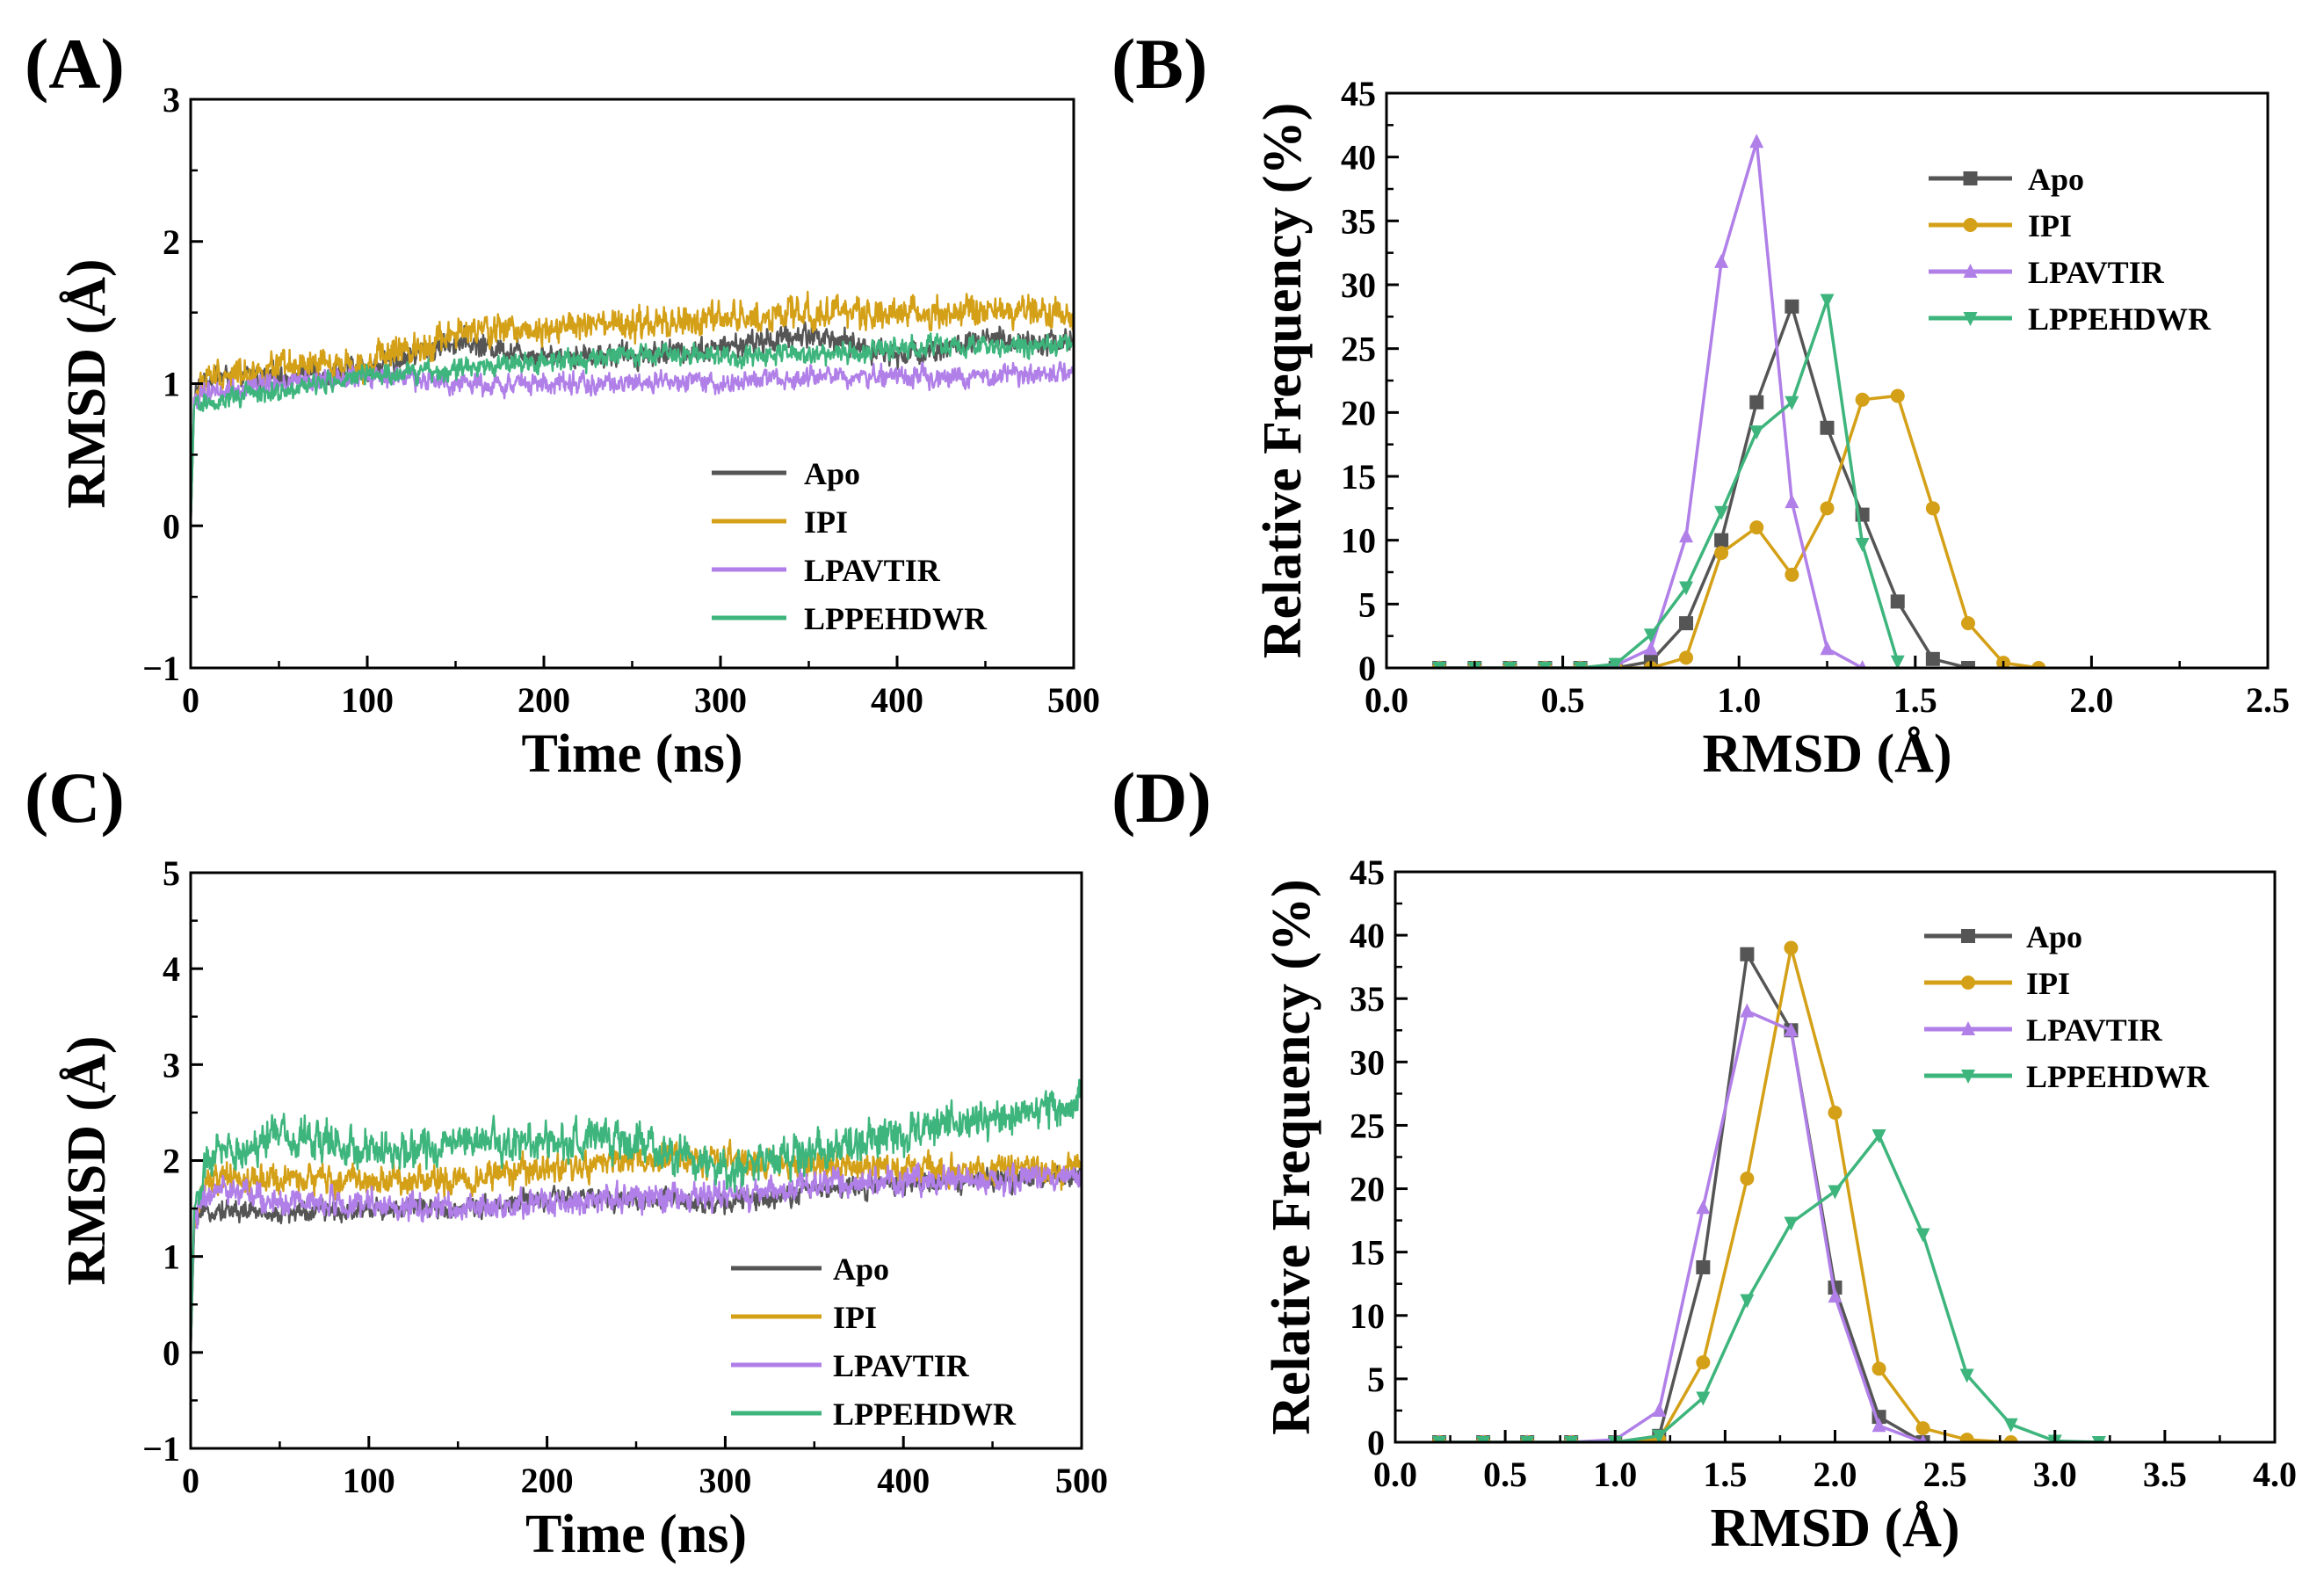  What do you see at coordinates (1359, 541) in the screenshot?
I see `y-tick-label: 10` at bounding box center [1359, 541].